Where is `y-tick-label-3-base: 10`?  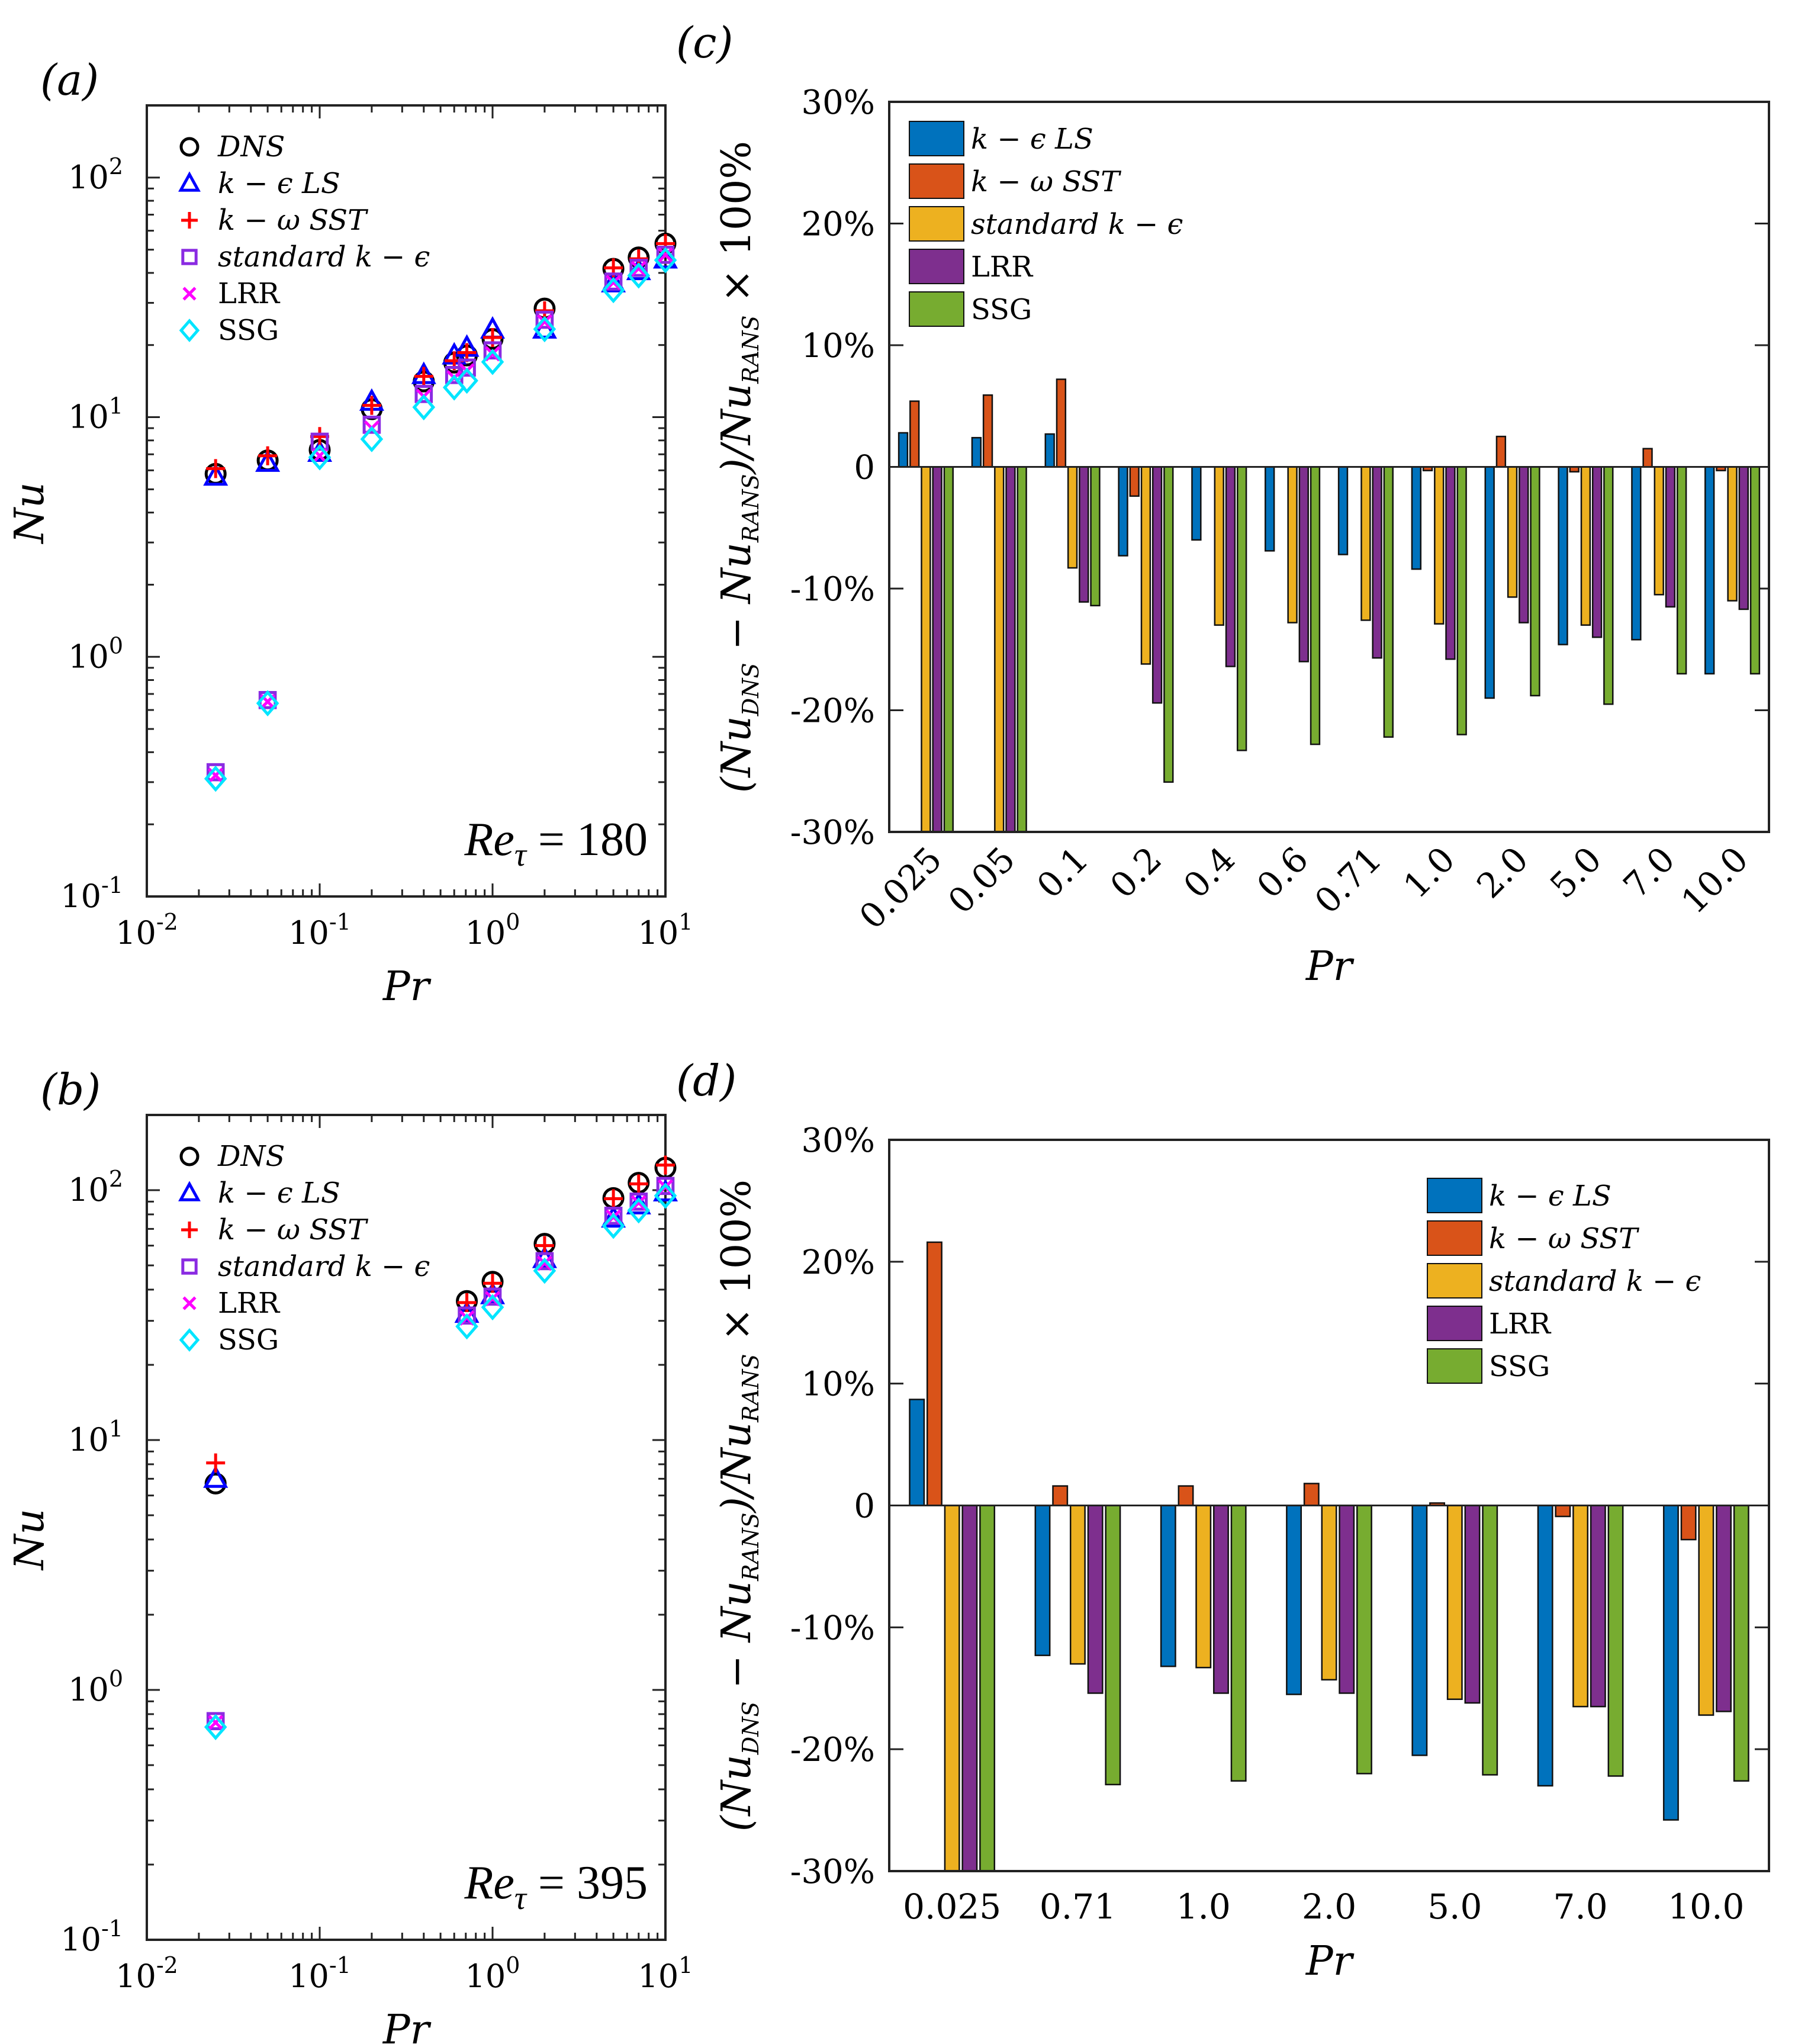 y-tick-label-3-base: 10 is located at coordinates (88, 1190).